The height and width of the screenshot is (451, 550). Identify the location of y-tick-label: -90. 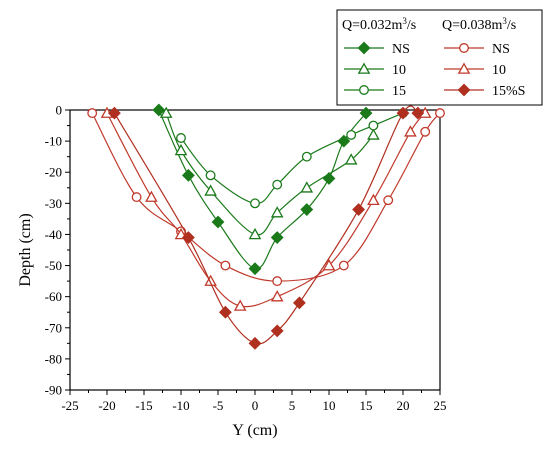
(53, 390).